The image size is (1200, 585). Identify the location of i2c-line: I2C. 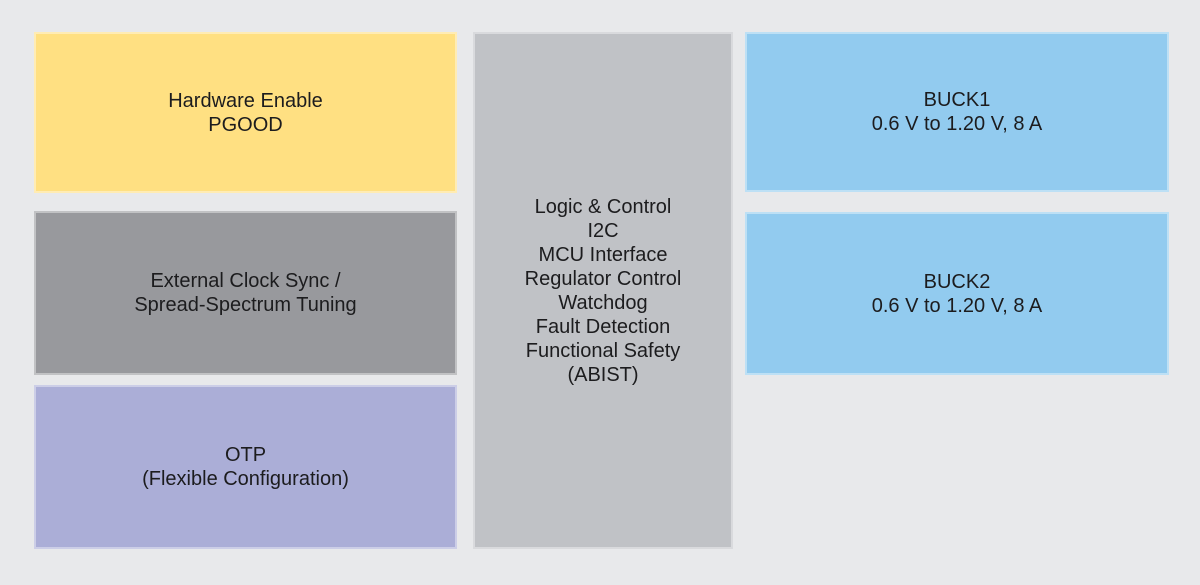
(603, 230).